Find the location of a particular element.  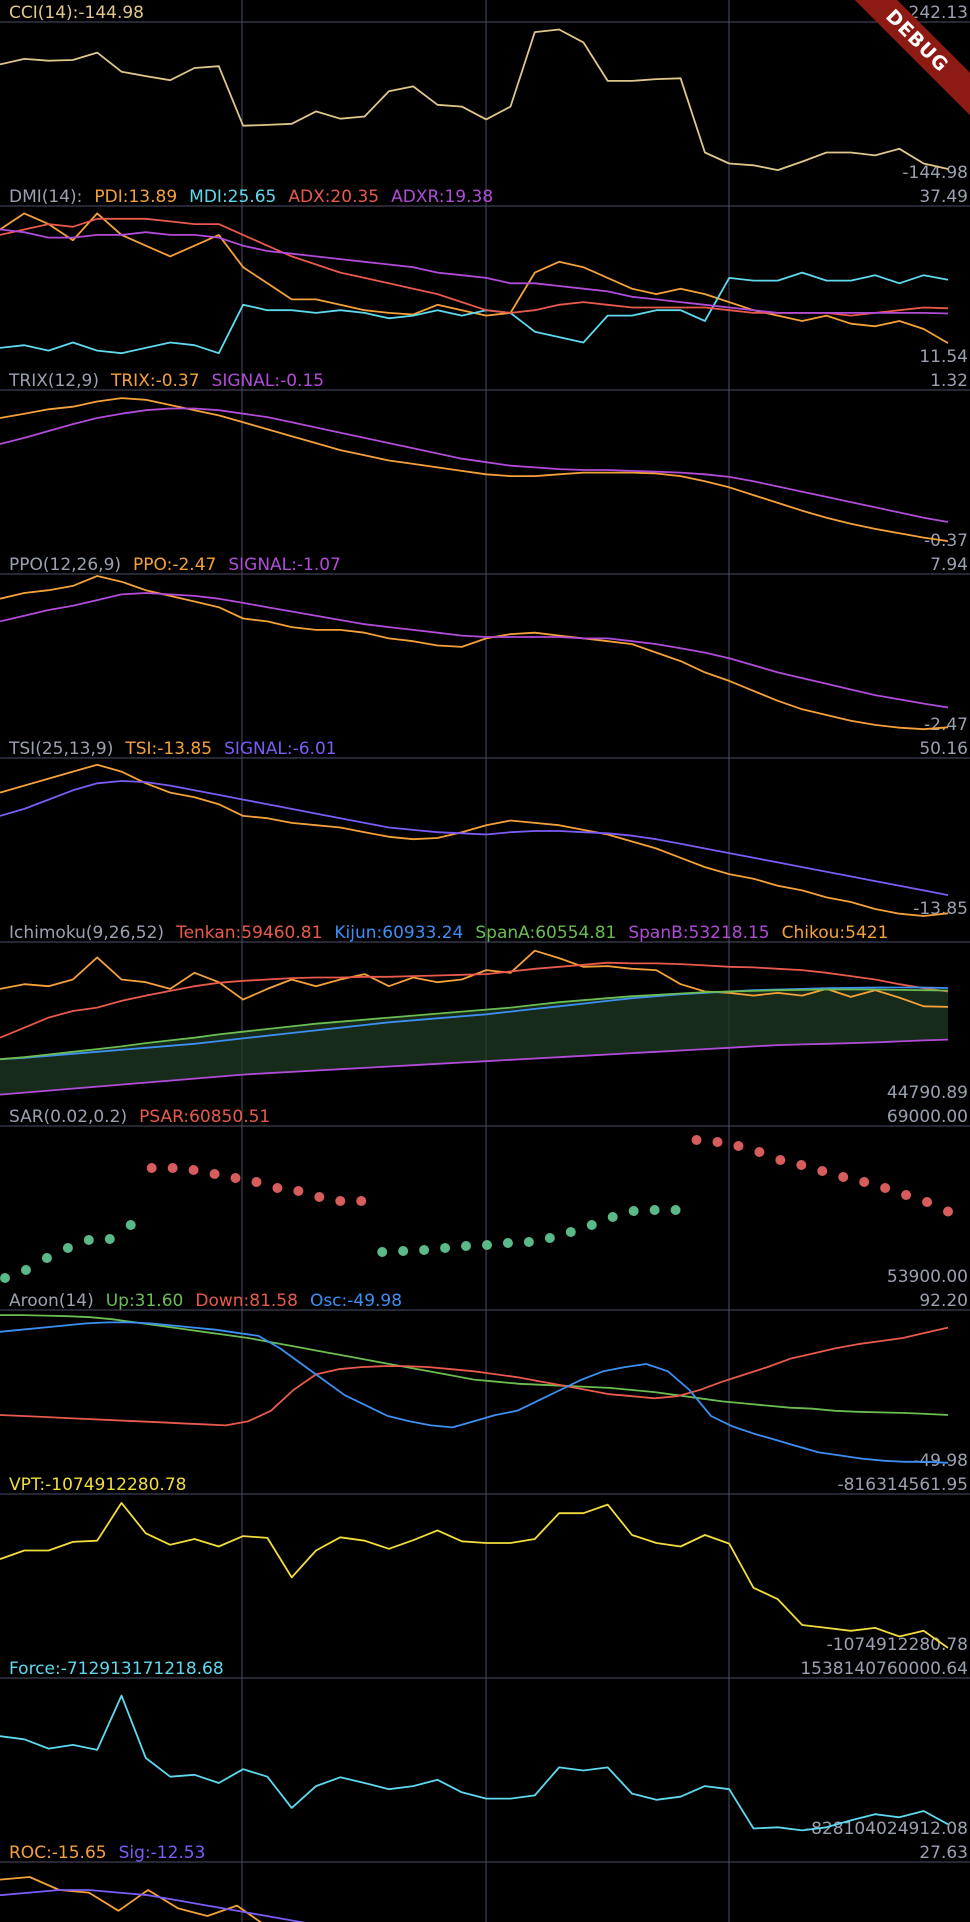

legend-label: Kijun:60933.24 is located at coordinates (398, 933).